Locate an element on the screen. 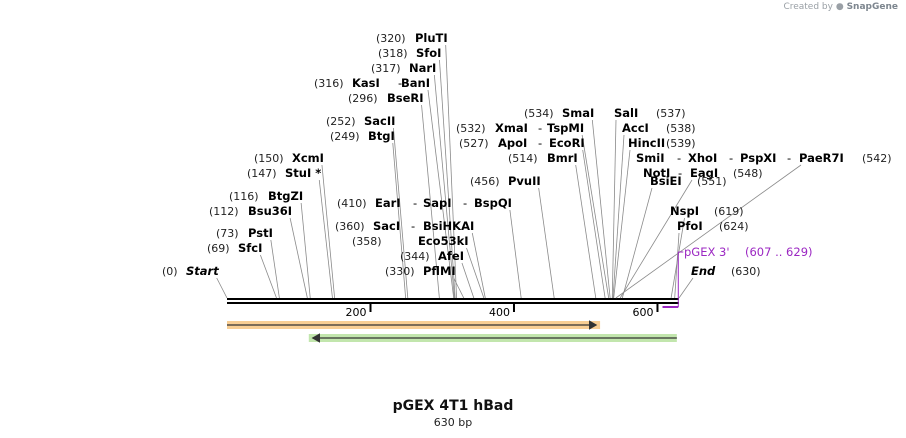 This screenshot has width=906, height=438. snapgene-credit: Created by ● SnapGene is located at coordinates (840, 7).